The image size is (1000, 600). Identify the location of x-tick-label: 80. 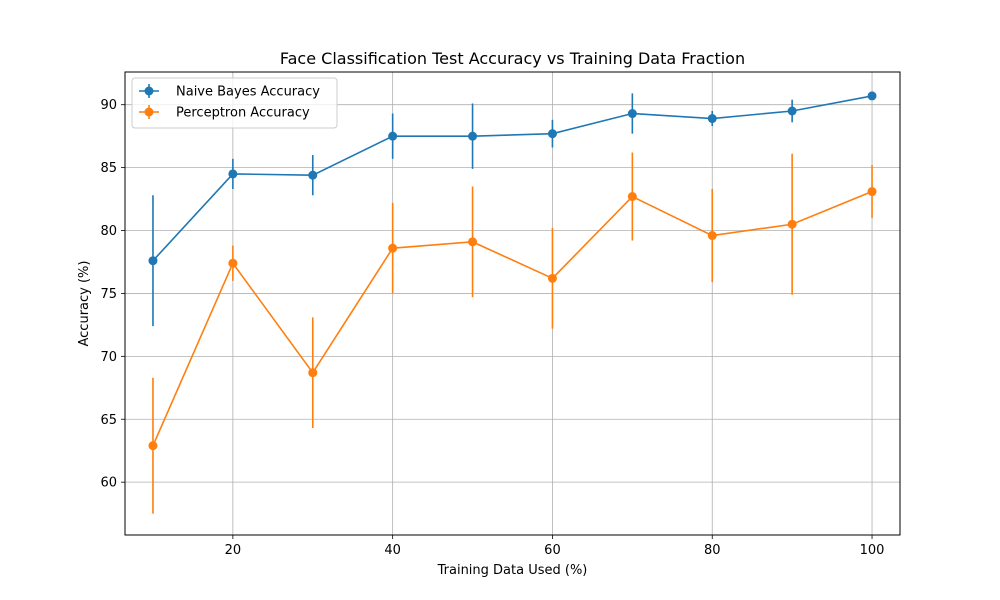
(712, 550).